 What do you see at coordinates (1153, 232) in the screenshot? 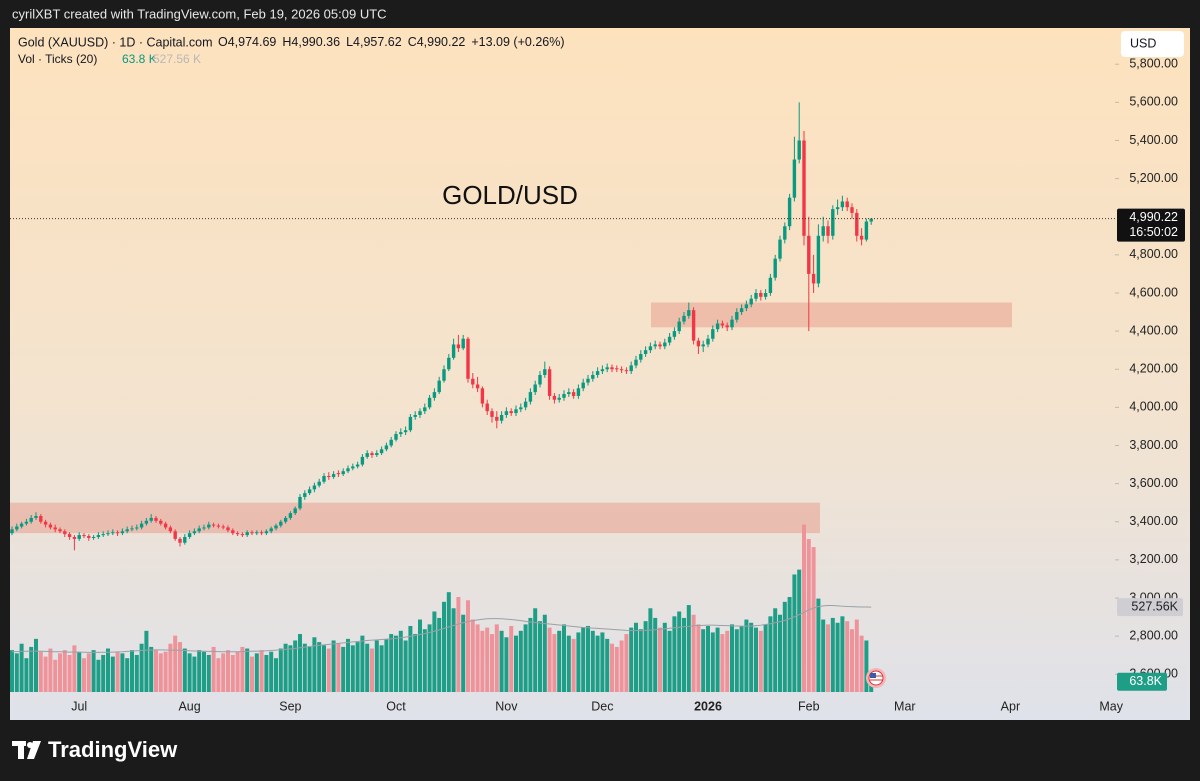
I see `countdown: 16:50:02` at bounding box center [1153, 232].